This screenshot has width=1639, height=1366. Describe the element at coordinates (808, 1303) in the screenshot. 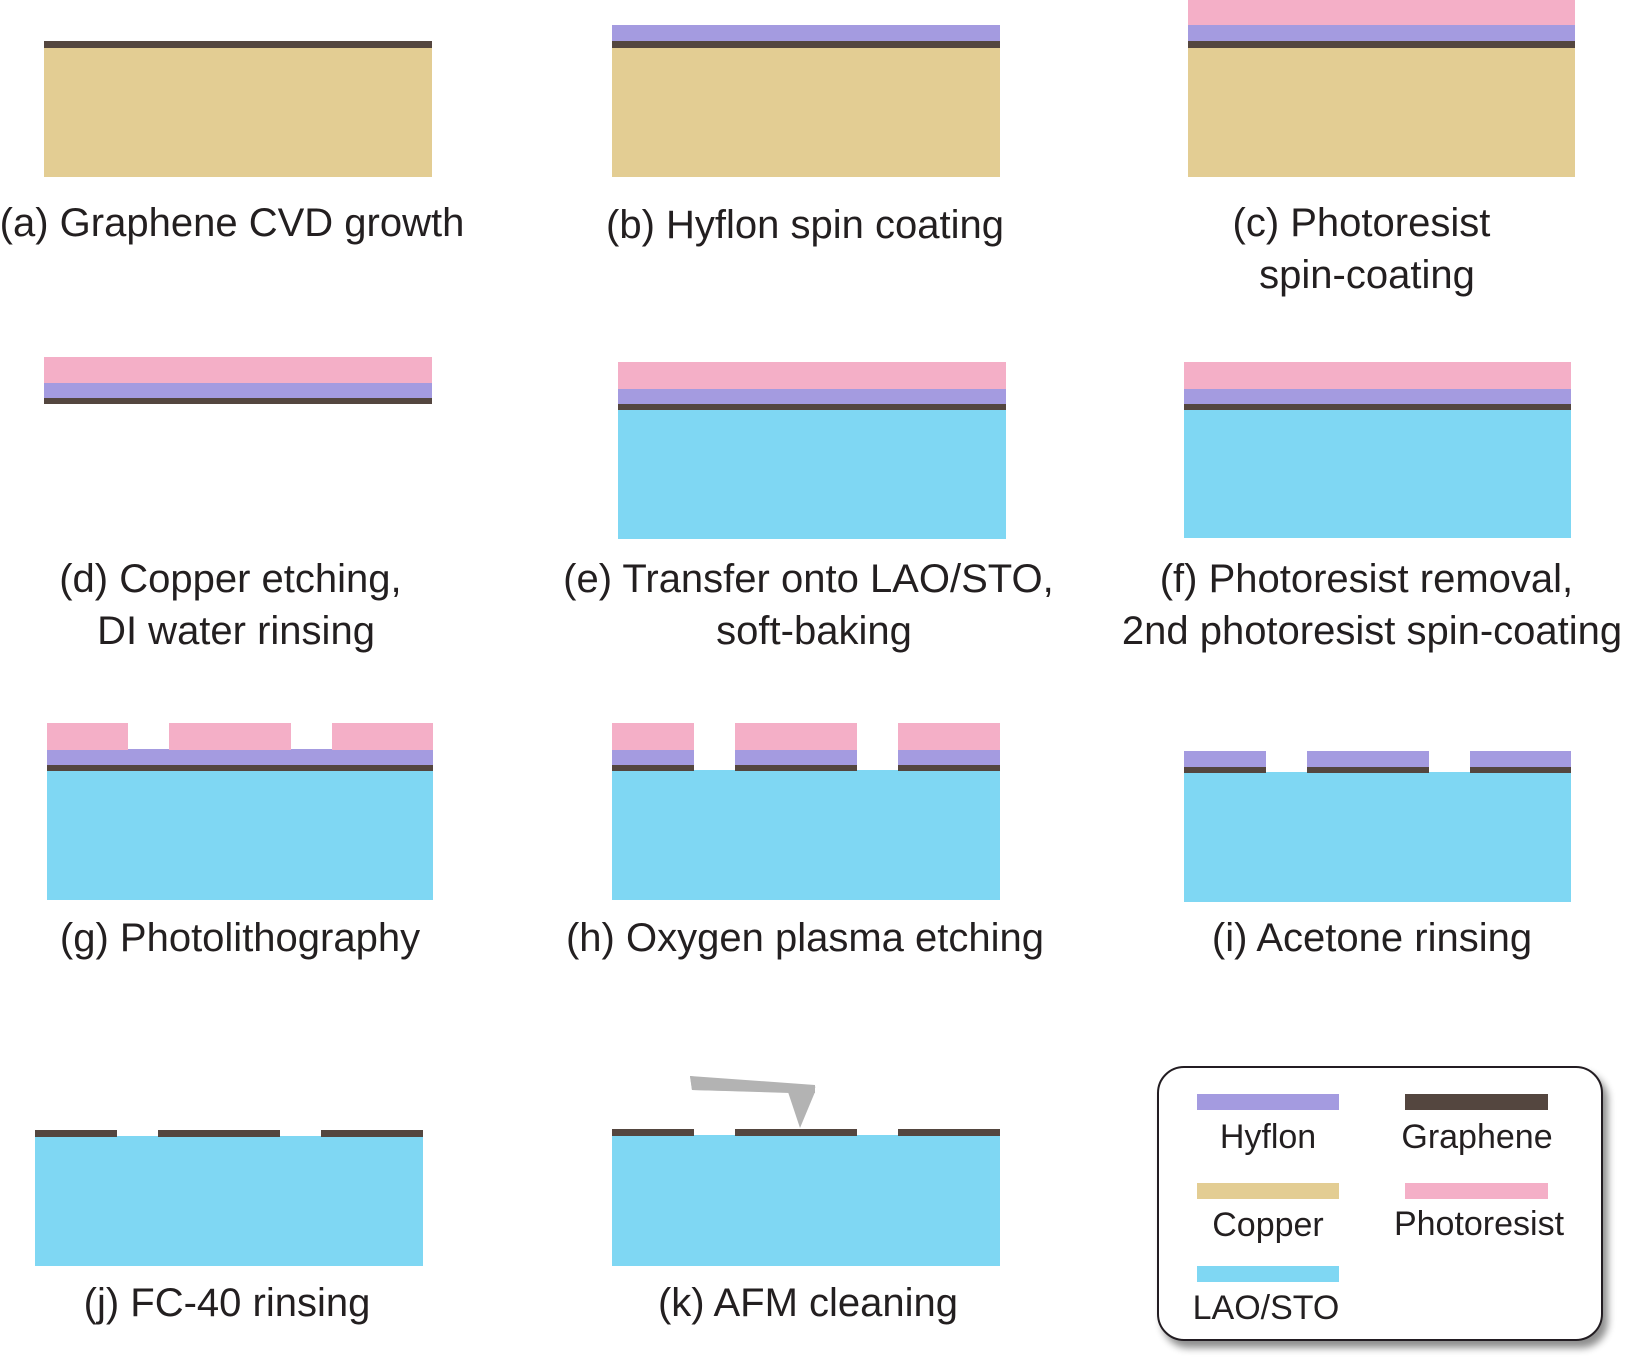

I see `step-k-caption: (k) AFM cleaning` at that location.